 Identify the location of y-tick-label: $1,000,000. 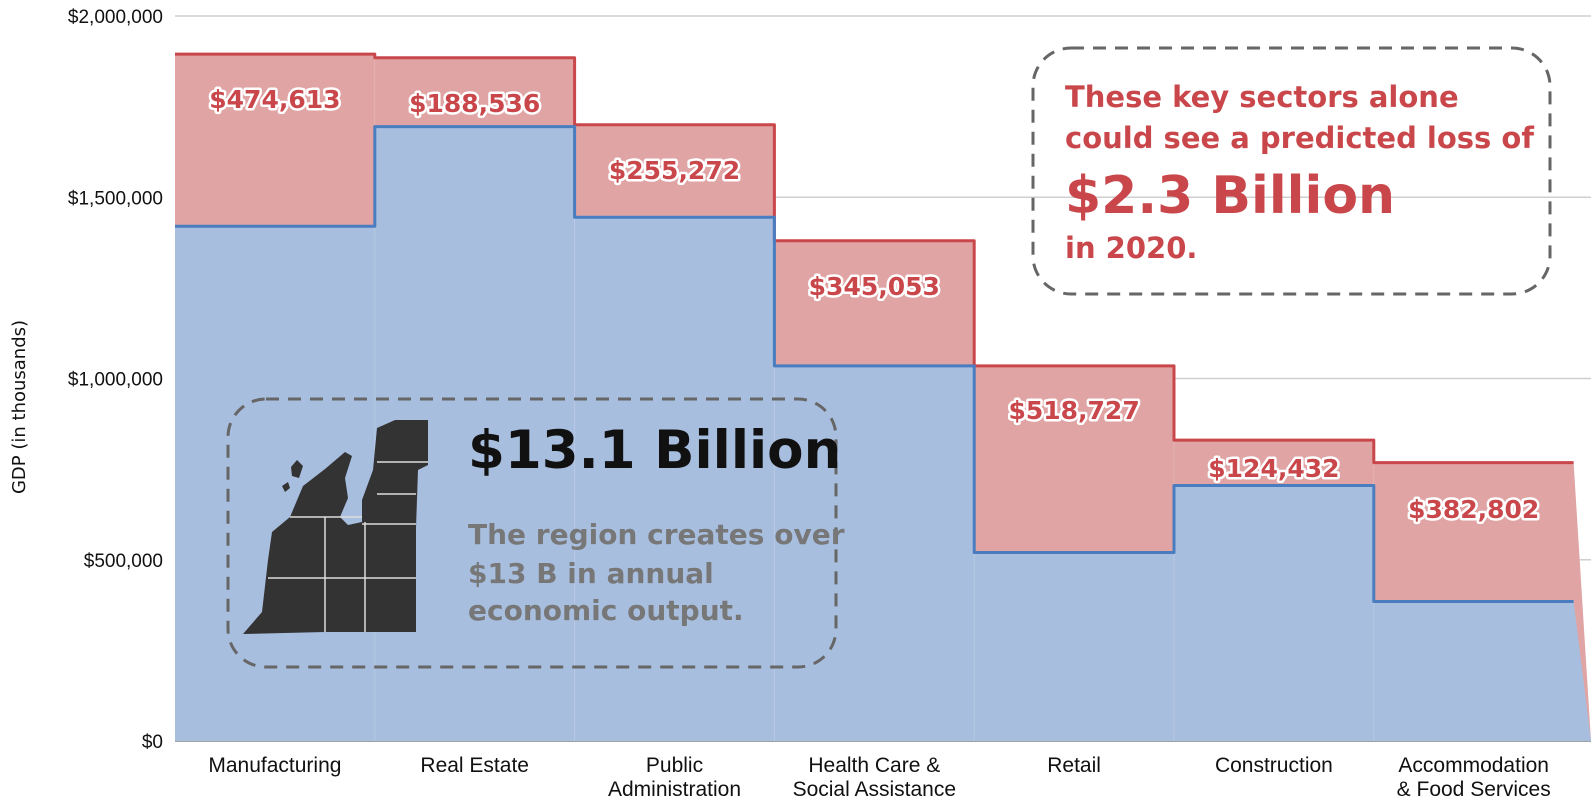
(115, 380).